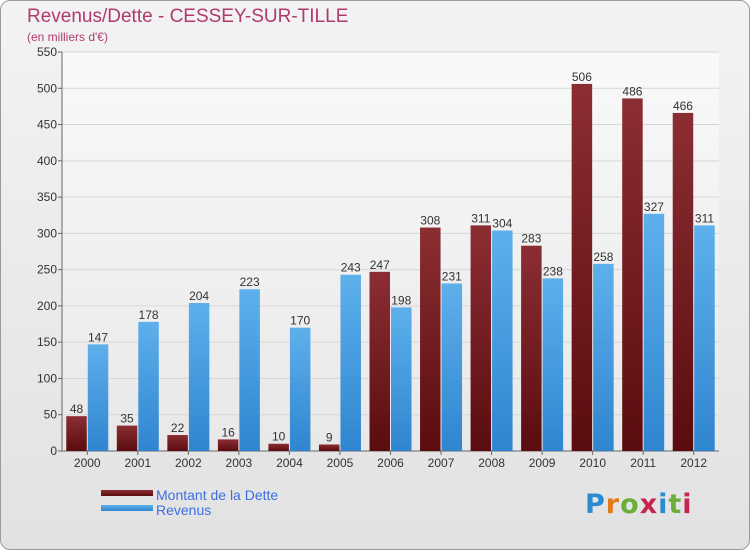 The image size is (750, 550). I want to click on y-tick-label: 150, so click(47, 342).